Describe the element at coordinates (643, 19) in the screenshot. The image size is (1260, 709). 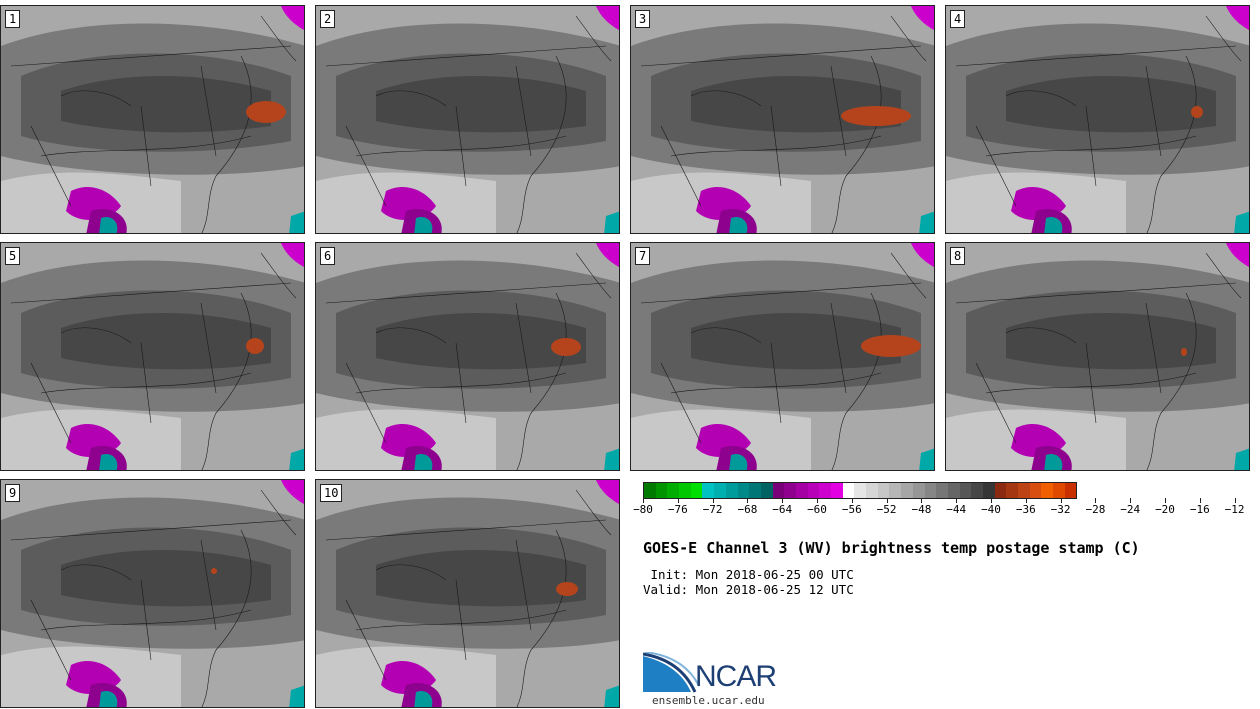
I see `panel-number-label: 3` at that location.